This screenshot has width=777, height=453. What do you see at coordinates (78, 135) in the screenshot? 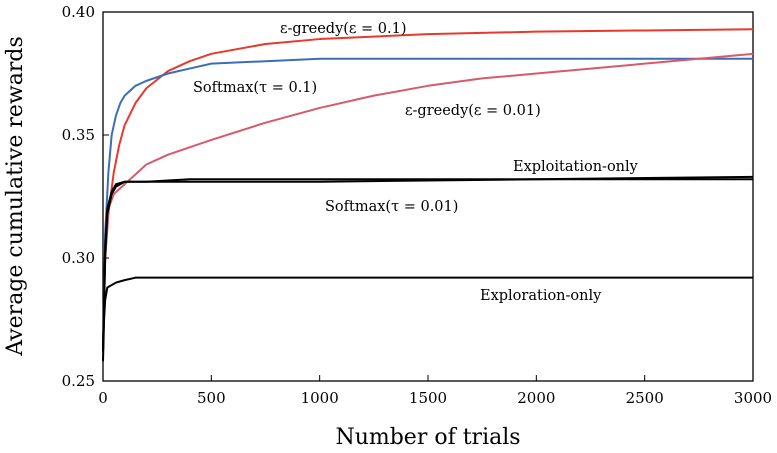
I see `y-tick-label: 0.35` at bounding box center [78, 135].